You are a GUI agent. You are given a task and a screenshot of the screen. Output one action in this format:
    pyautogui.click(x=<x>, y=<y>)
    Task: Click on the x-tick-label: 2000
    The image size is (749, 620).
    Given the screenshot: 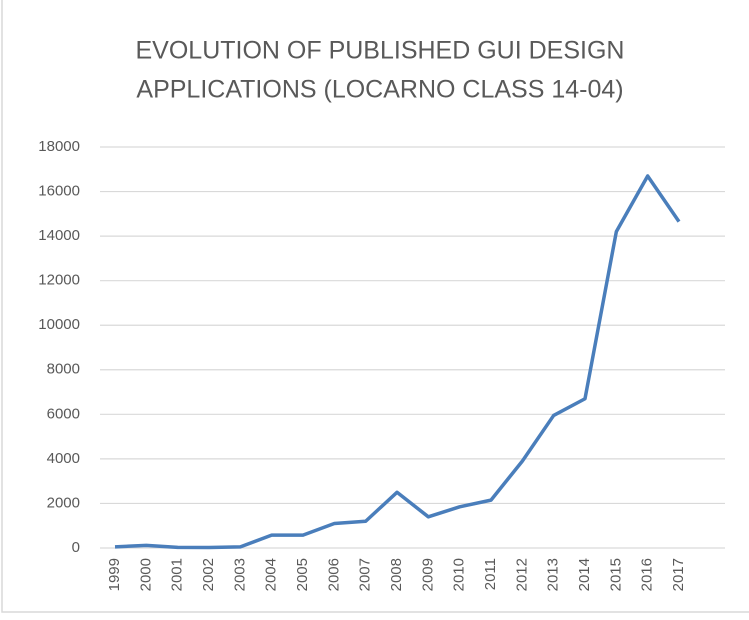 What is the action you would take?
    pyautogui.click(x=145, y=574)
    